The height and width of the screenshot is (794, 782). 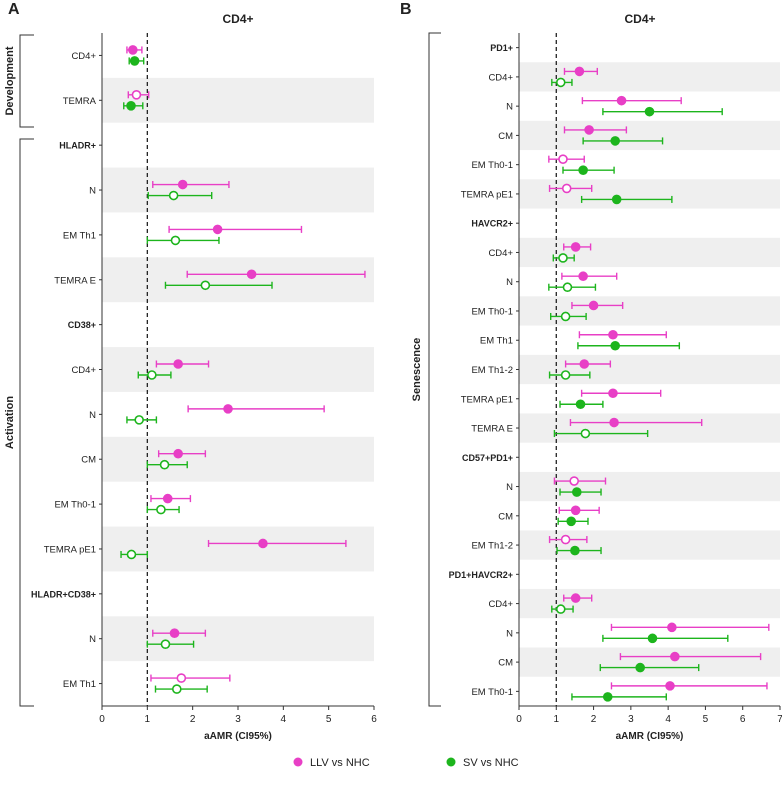 What do you see at coordinates (501, 48) in the screenshot?
I see `row-header-label: PD1+` at bounding box center [501, 48].